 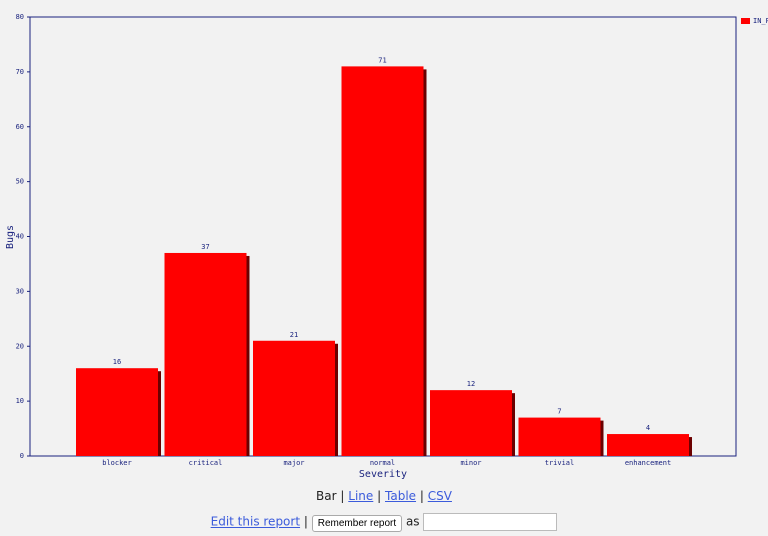 What do you see at coordinates (383, 474) in the screenshot?
I see `x-axis-label: Severity` at bounding box center [383, 474].